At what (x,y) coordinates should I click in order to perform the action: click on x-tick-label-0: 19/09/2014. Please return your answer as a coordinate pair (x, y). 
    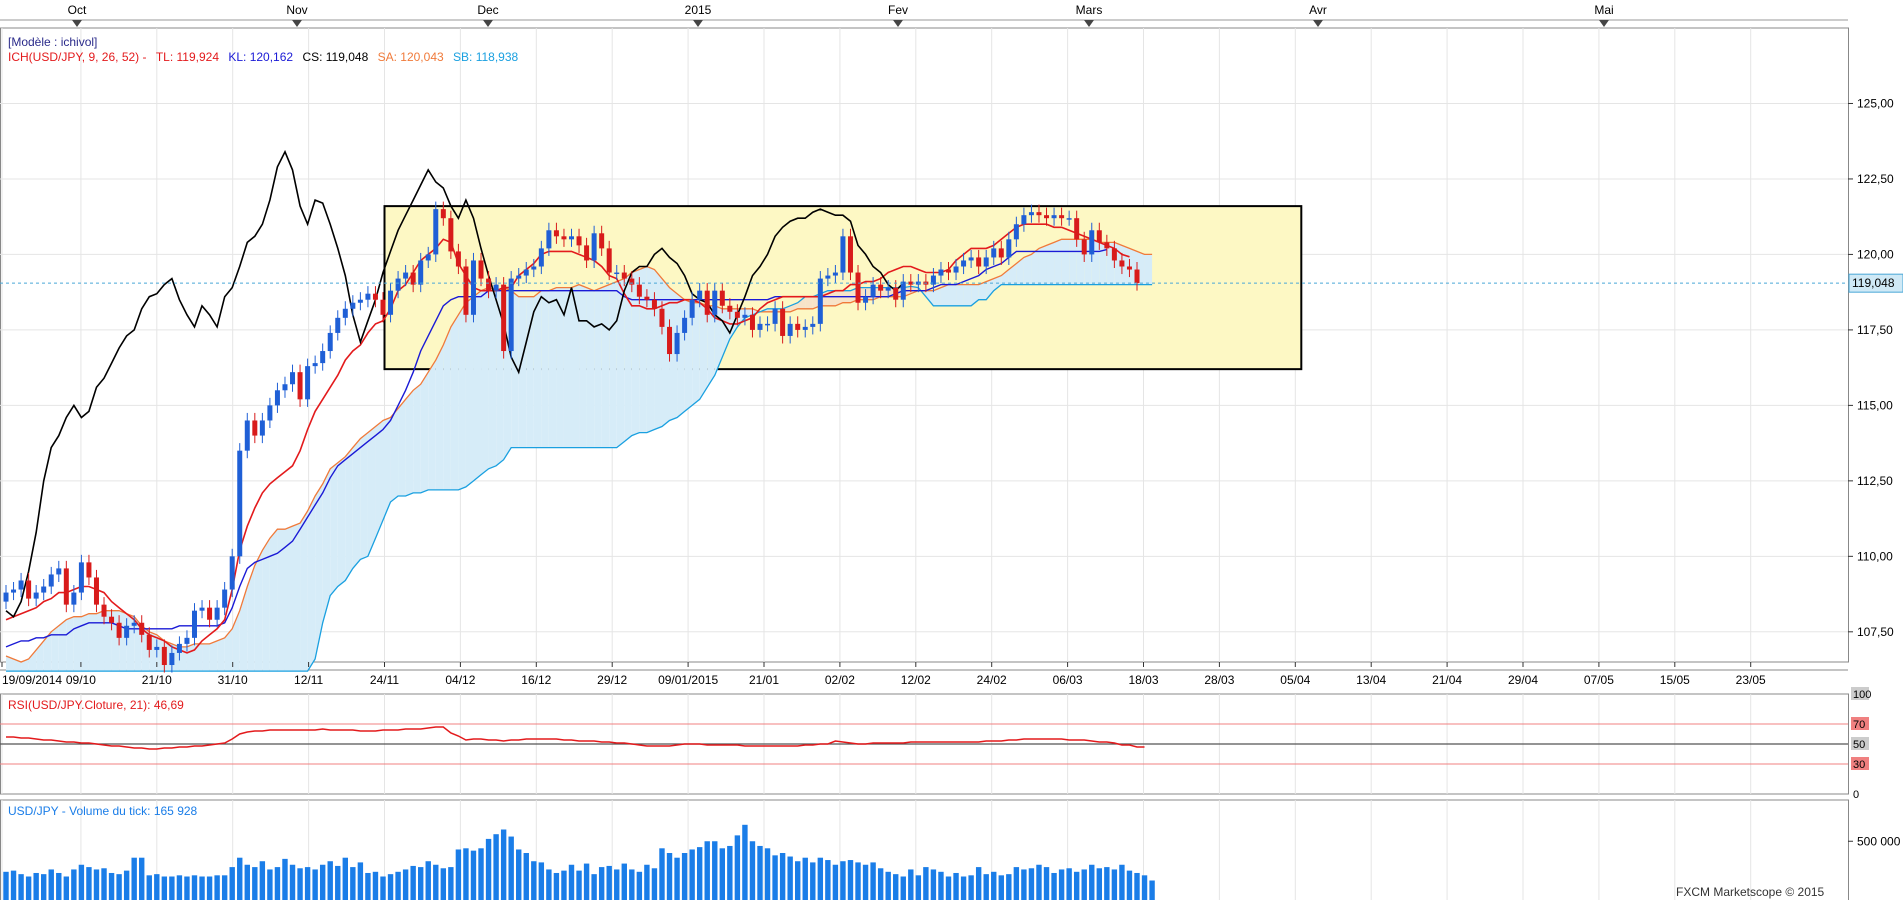
    Looking at the image, I should click on (32, 680).